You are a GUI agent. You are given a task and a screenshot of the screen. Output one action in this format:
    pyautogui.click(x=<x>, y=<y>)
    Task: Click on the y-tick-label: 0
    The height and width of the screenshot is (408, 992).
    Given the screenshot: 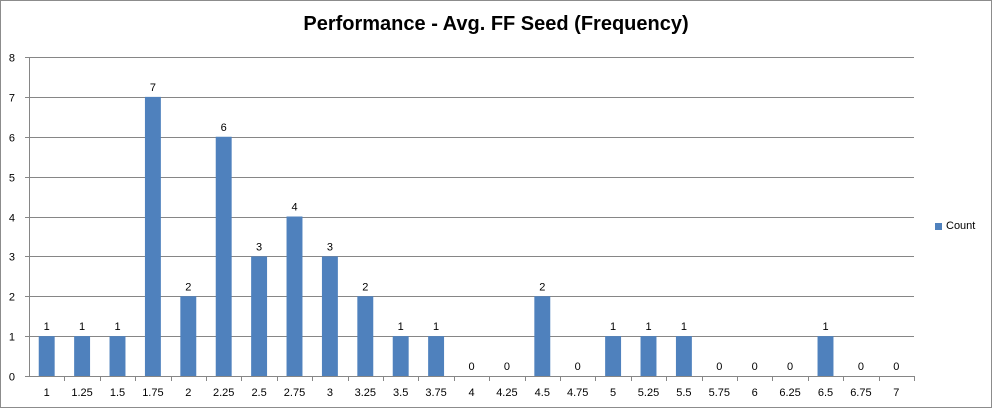 What is the action you would take?
    pyautogui.click(x=12, y=378)
    